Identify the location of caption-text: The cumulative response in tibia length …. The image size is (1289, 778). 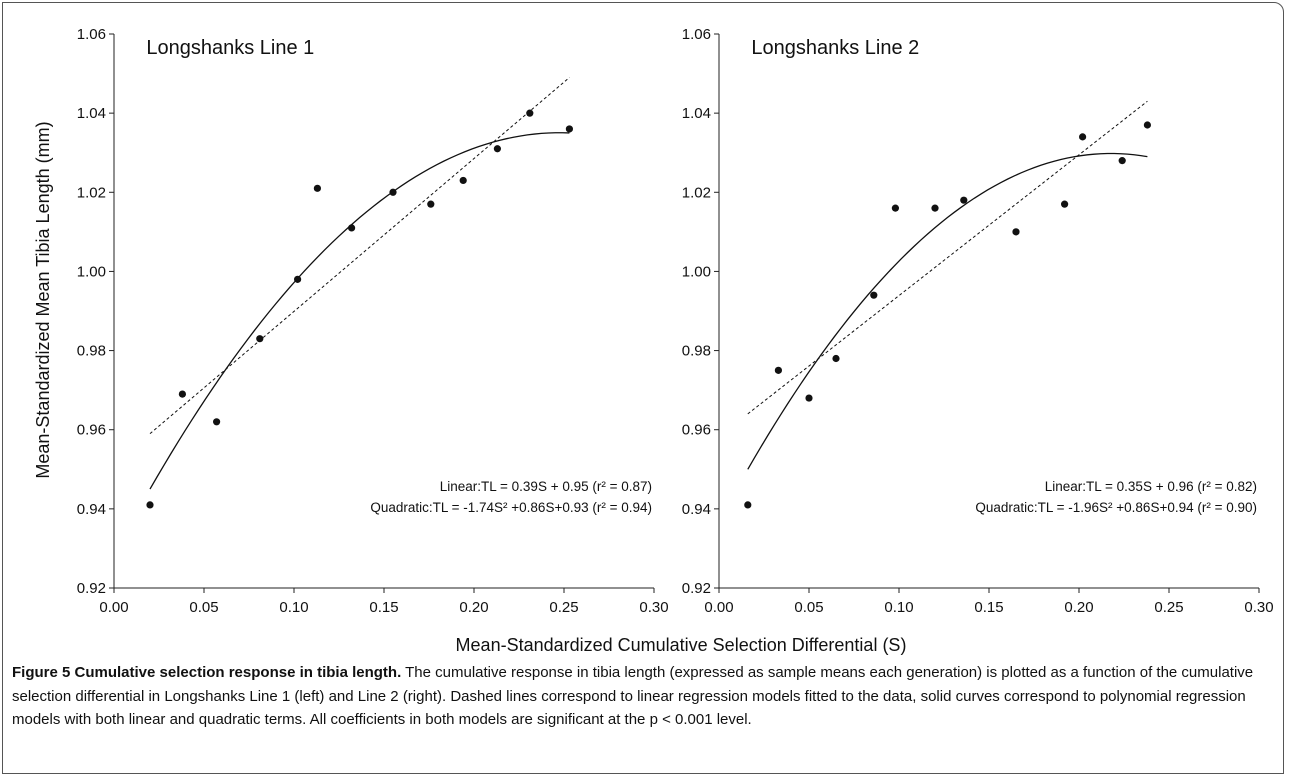
(633, 696).